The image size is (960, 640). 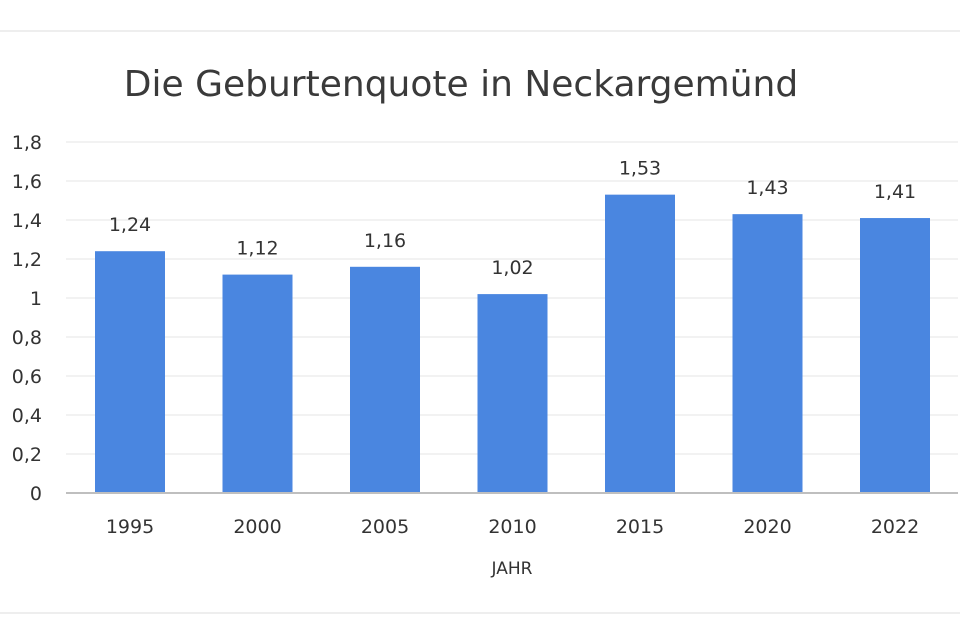 What do you see at coordinates (36, 299) in the screenshot?
I see `y-tick-label: 1` at bounding box center [36, 299].